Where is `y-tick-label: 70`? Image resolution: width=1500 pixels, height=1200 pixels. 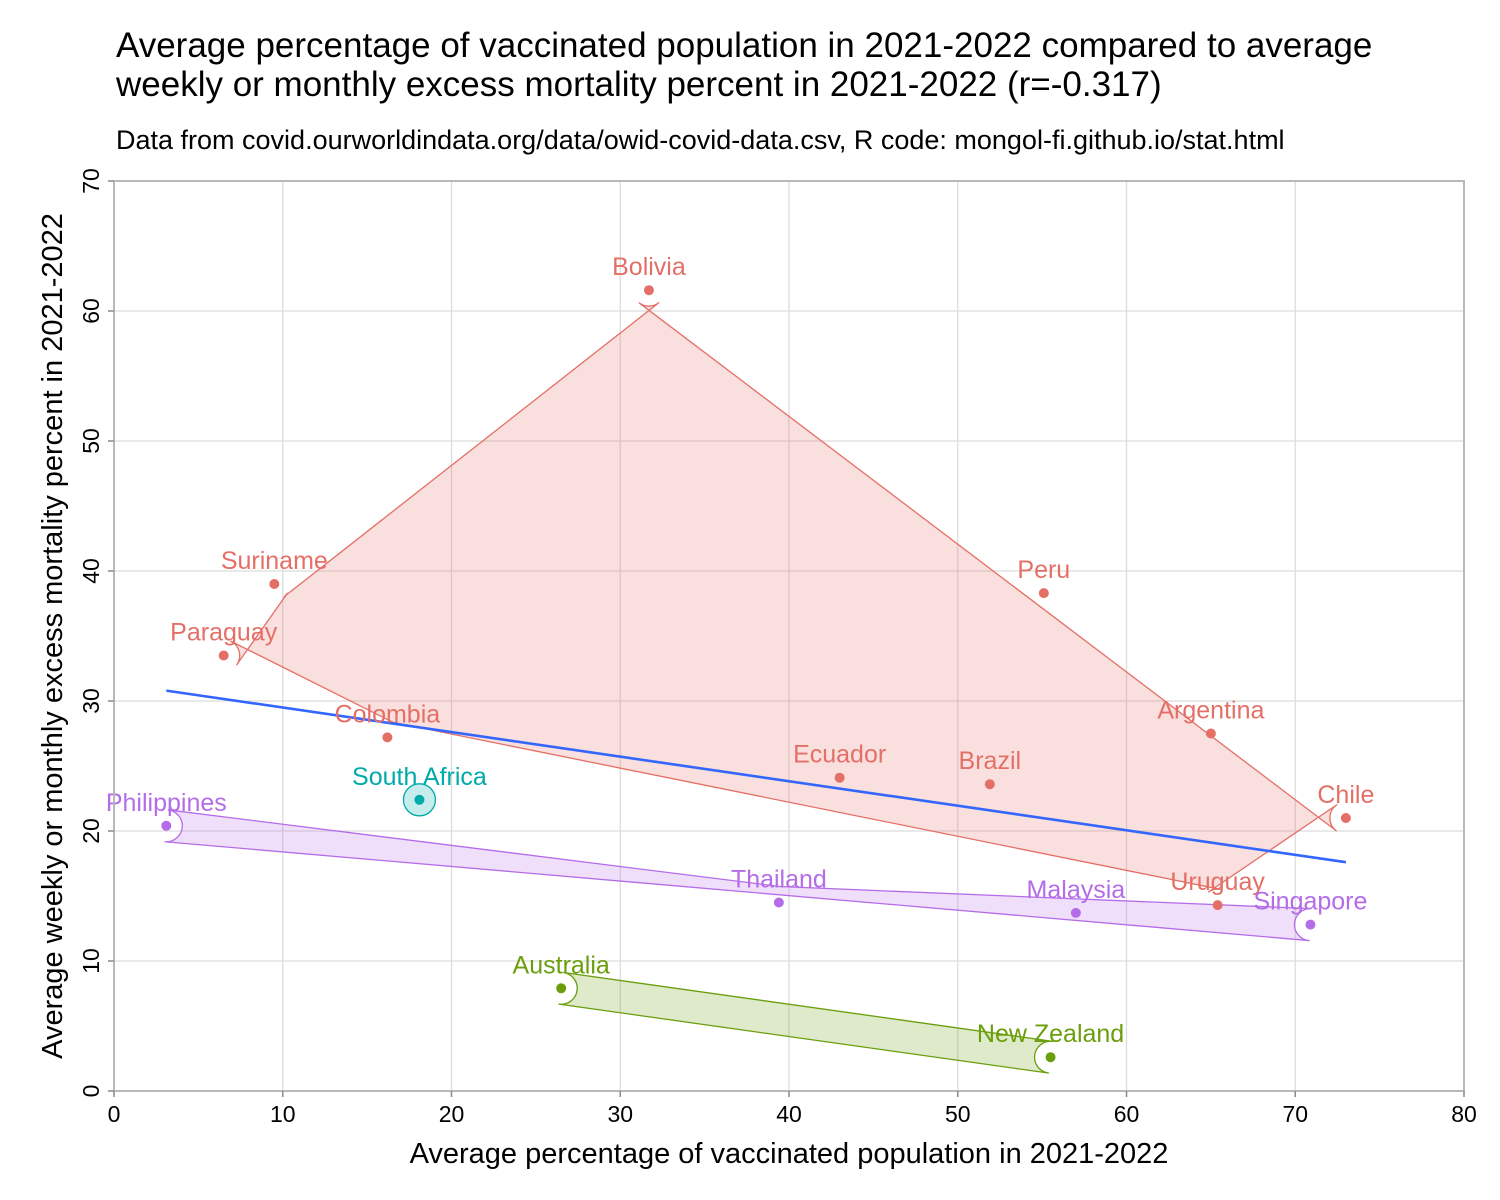 y-tick-label: 70 is located at coordinates (91, 181).